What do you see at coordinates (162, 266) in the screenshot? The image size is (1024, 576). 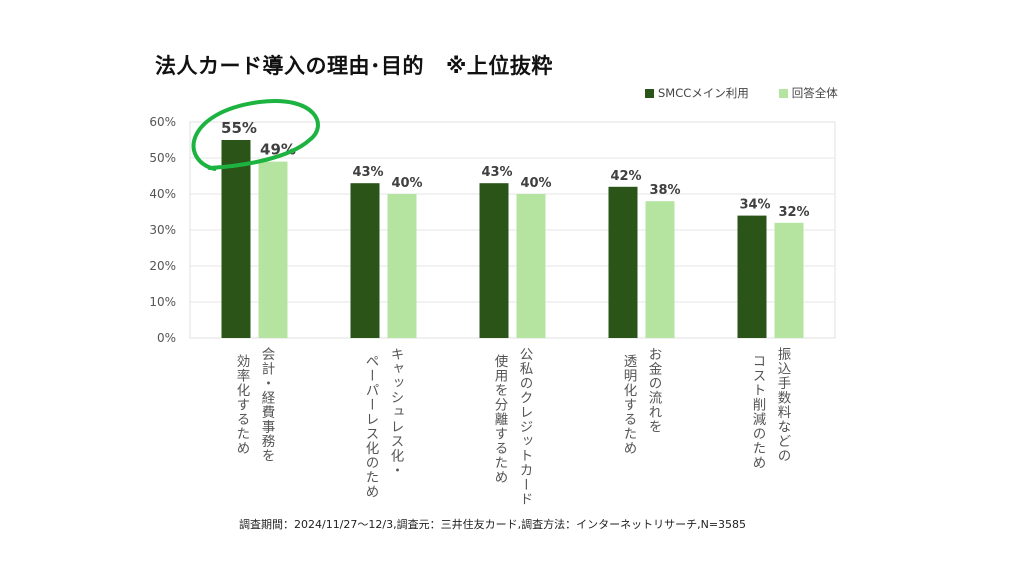 I see `y-tick-label: 20%` at bounding box center [162, 266].